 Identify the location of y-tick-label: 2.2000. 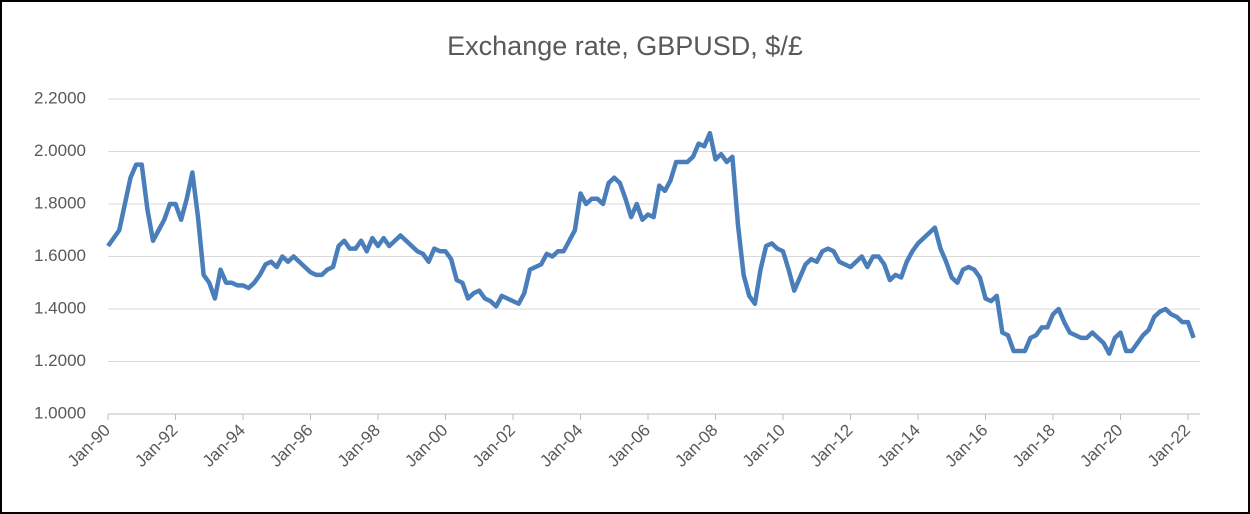
(60, 97).